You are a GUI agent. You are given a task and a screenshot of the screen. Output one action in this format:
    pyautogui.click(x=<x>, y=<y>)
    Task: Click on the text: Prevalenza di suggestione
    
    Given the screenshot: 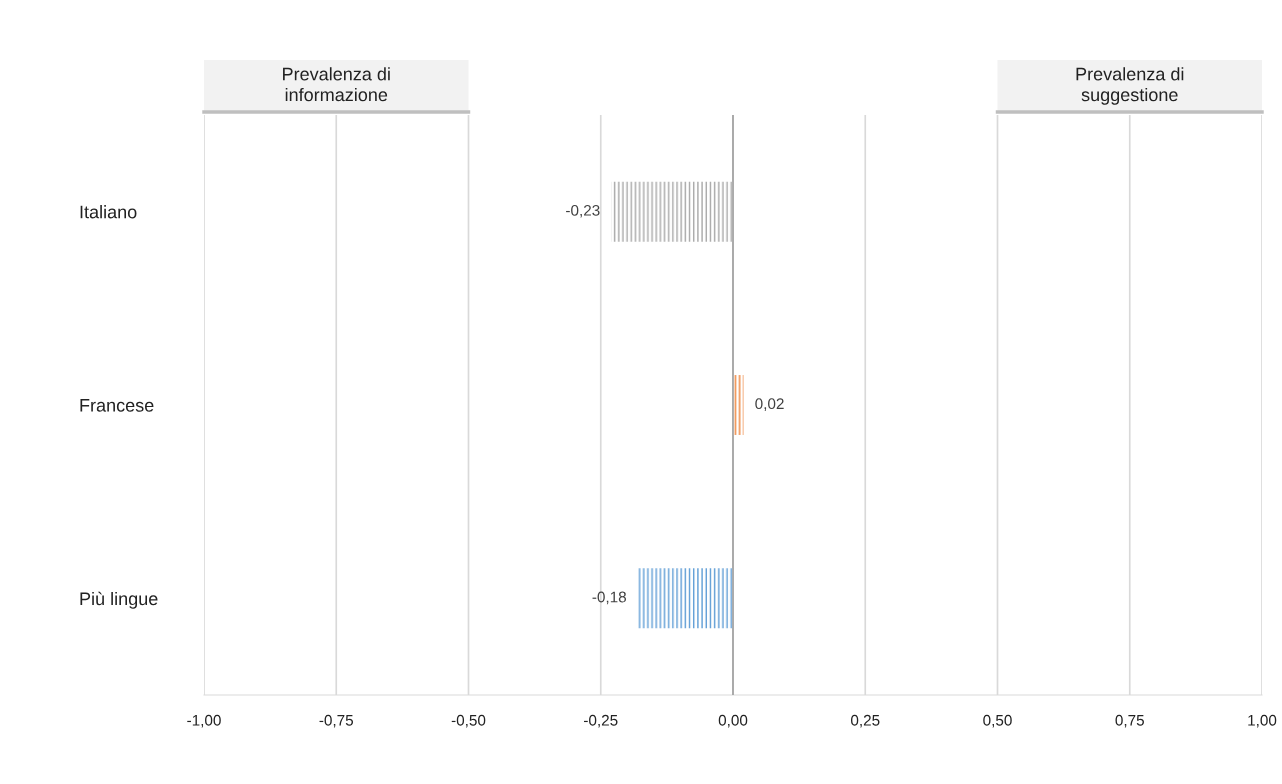 What is the action you would take?
    pyautogui.click(x=1130, y=86)
    